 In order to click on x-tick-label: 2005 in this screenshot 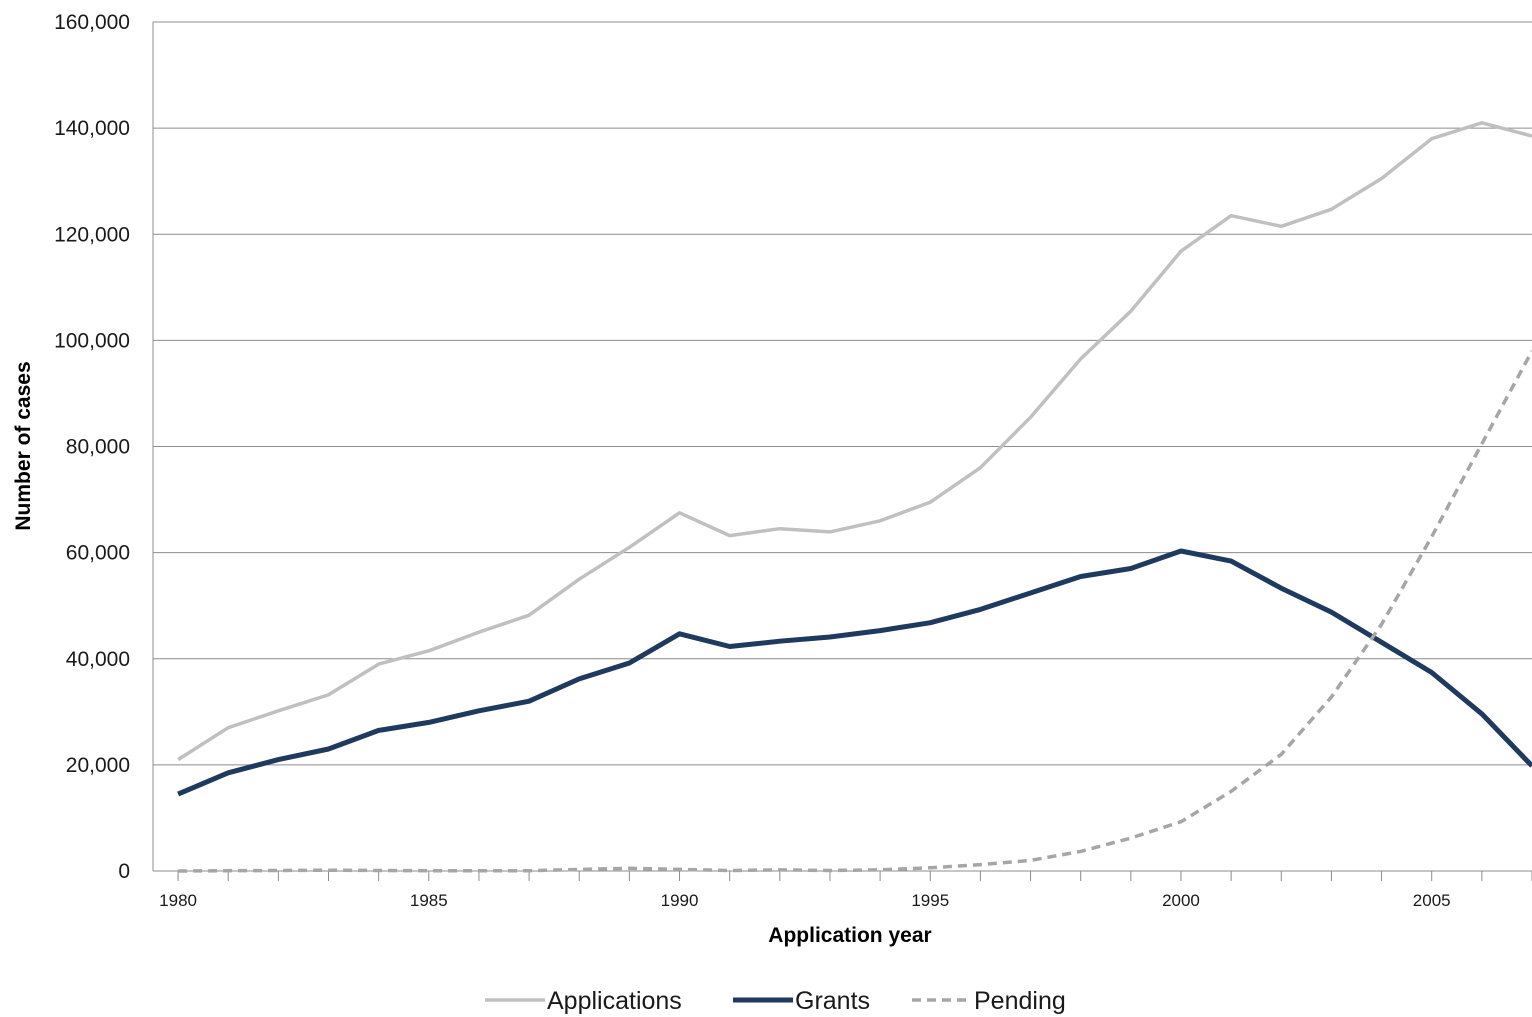, I will do `click(1432, 900)`.